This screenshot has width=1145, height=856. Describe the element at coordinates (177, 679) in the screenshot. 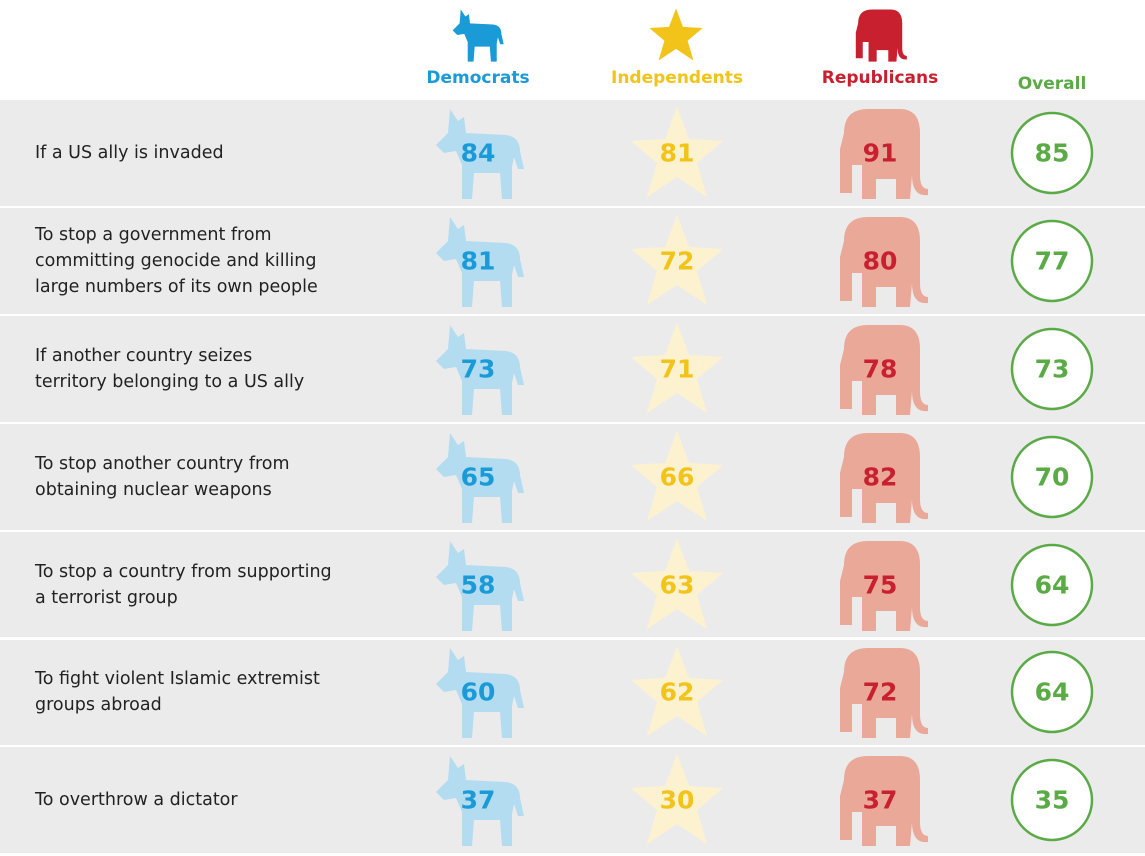

I see `label-line: To fight violent Islamic extremist` at that location.